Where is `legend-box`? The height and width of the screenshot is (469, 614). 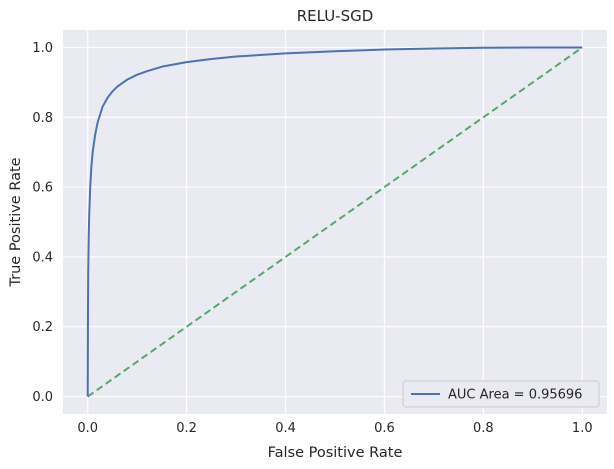
legend-box is located at coordinates (501, 394).